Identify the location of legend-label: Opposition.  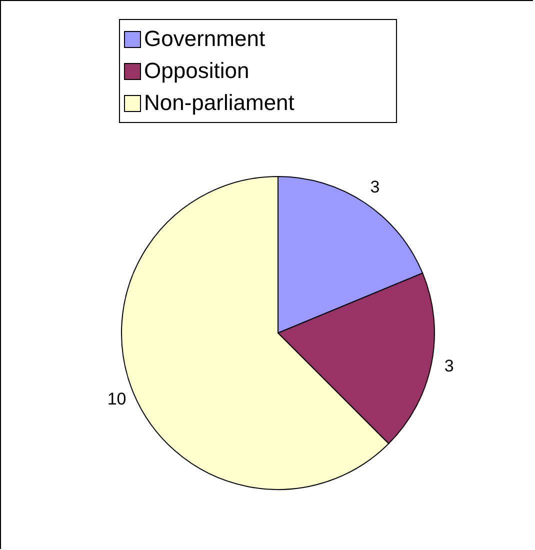
(197, 71).